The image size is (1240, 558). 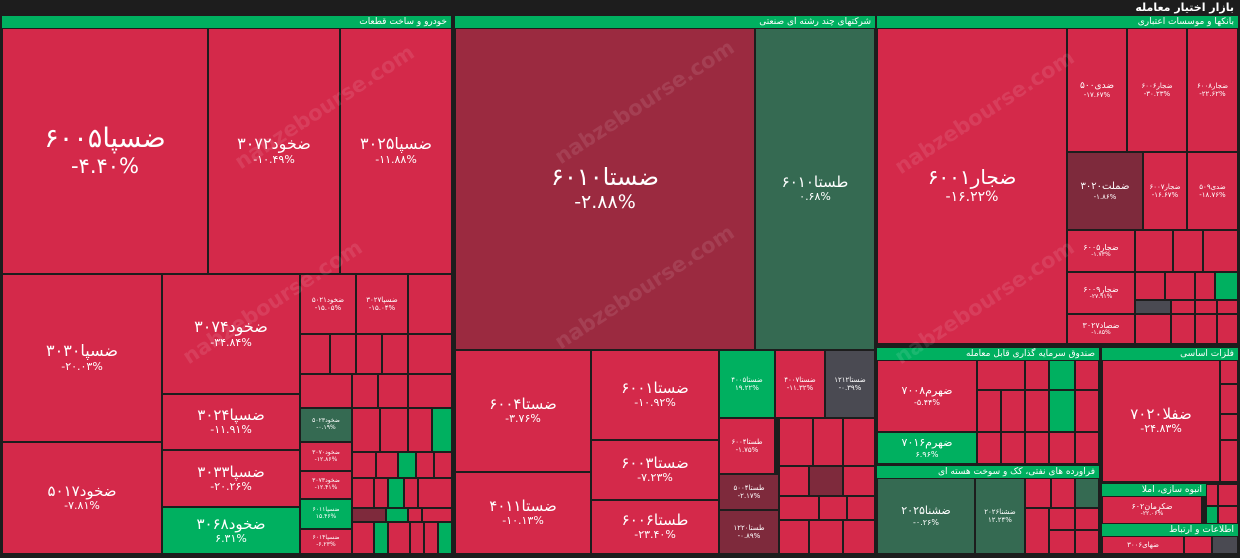 What do you see at coordinates (231, 478) in the screenshot?
I see `treemap-tile: ضسپا۳۰۳۳ -۲۰.۲۶%` at bounding box center [231, 478].